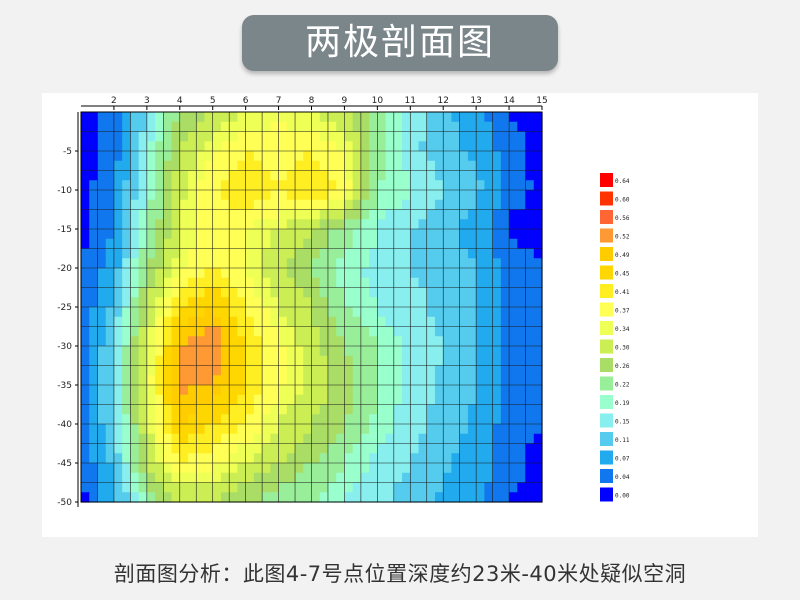  I want to click on y-tick-label: -50, so click(64, 503).